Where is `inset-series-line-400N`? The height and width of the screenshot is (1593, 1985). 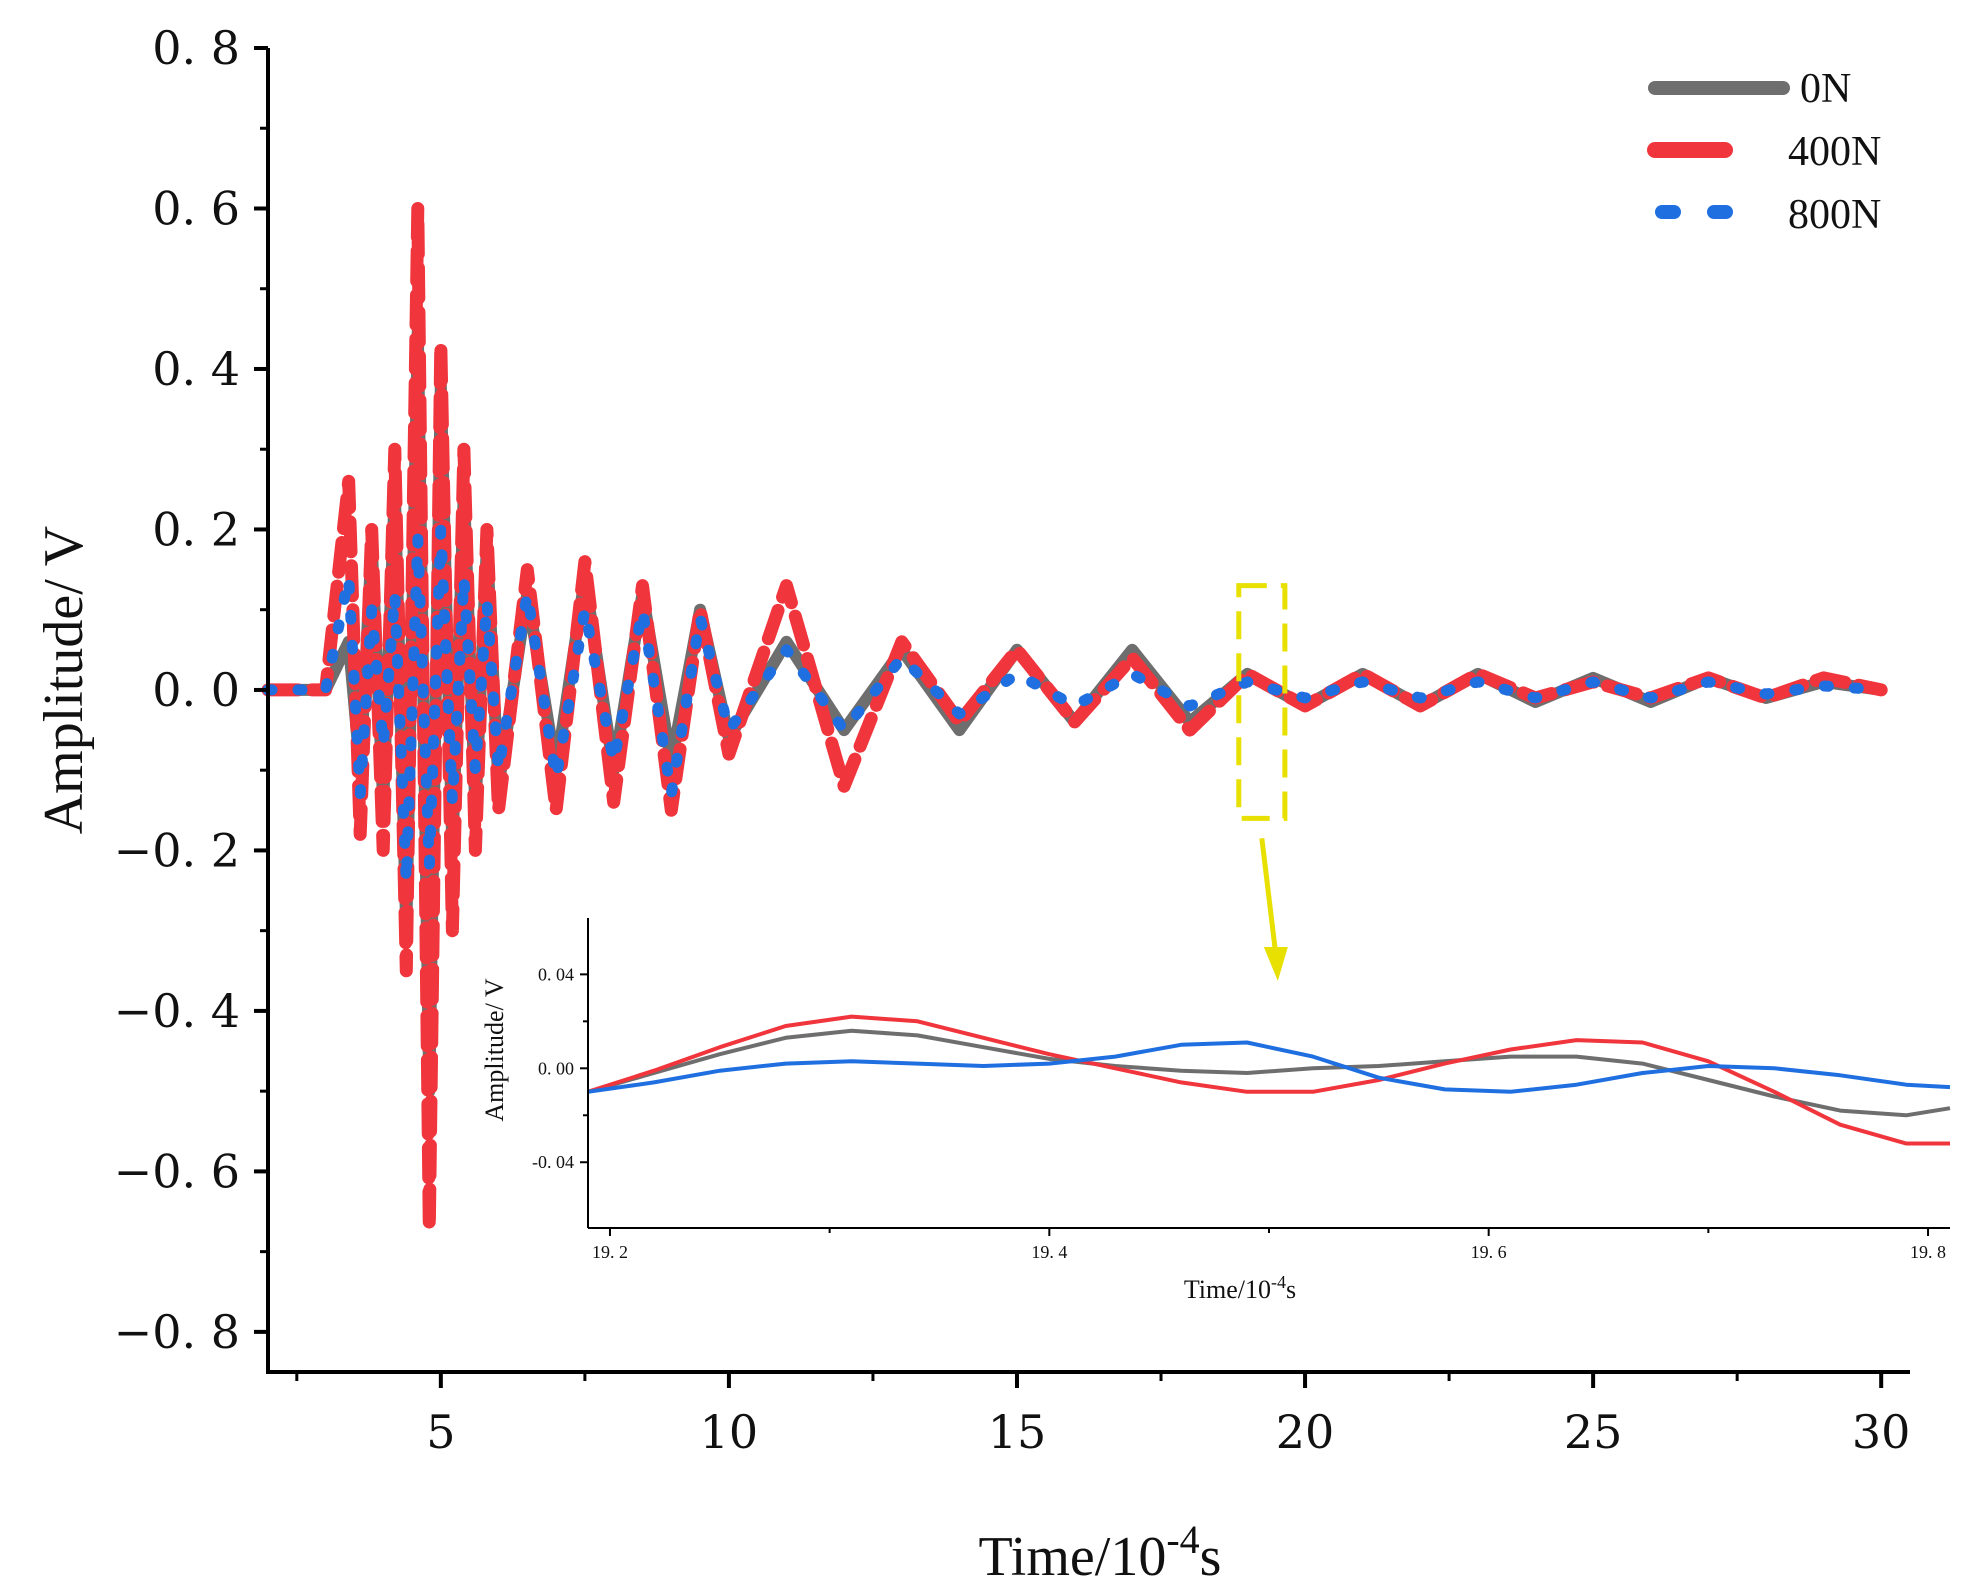
inset-series-line-400N is located at coordinates (1268, 1080).